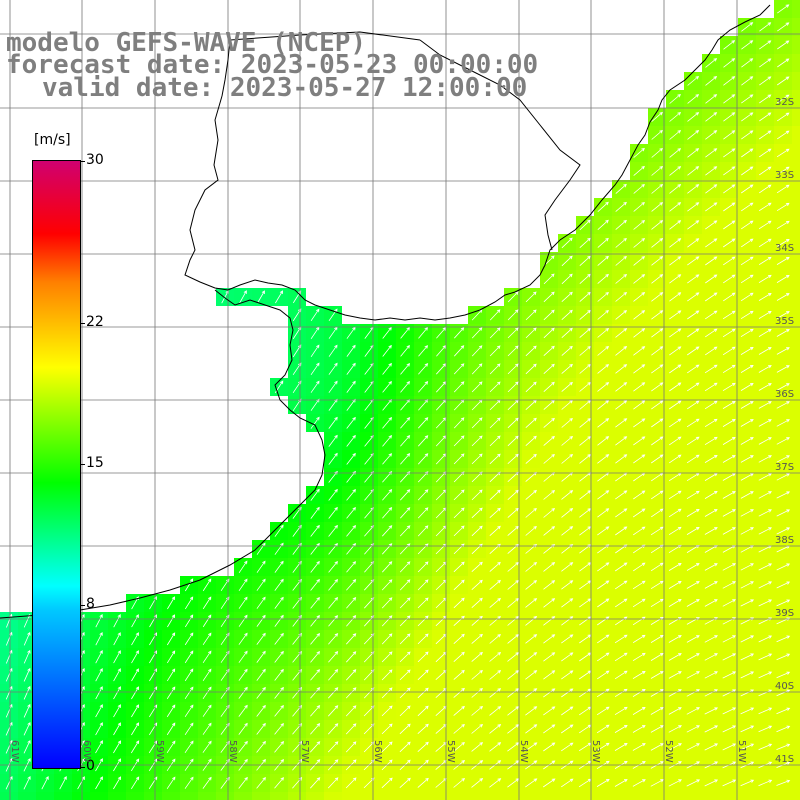 This screenshot has width=800, height=800. What do you see at coordinates (785, 467) in the screenshot?
I see `latitude-label: 37S` at bounding box center [785, 467].